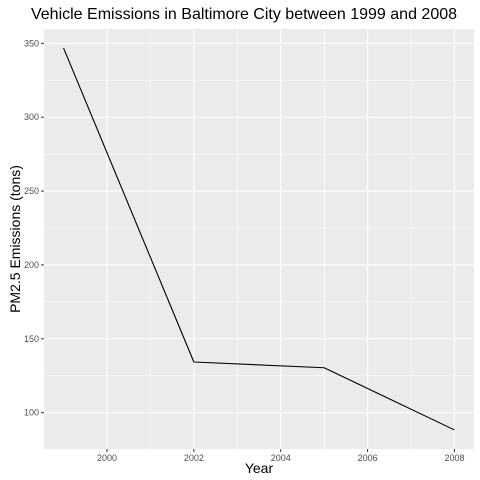  What do you see at coordinates (194, 458) in the screenshot?
I see `x-tick-label: 2002` at bounding box center [194, 458].